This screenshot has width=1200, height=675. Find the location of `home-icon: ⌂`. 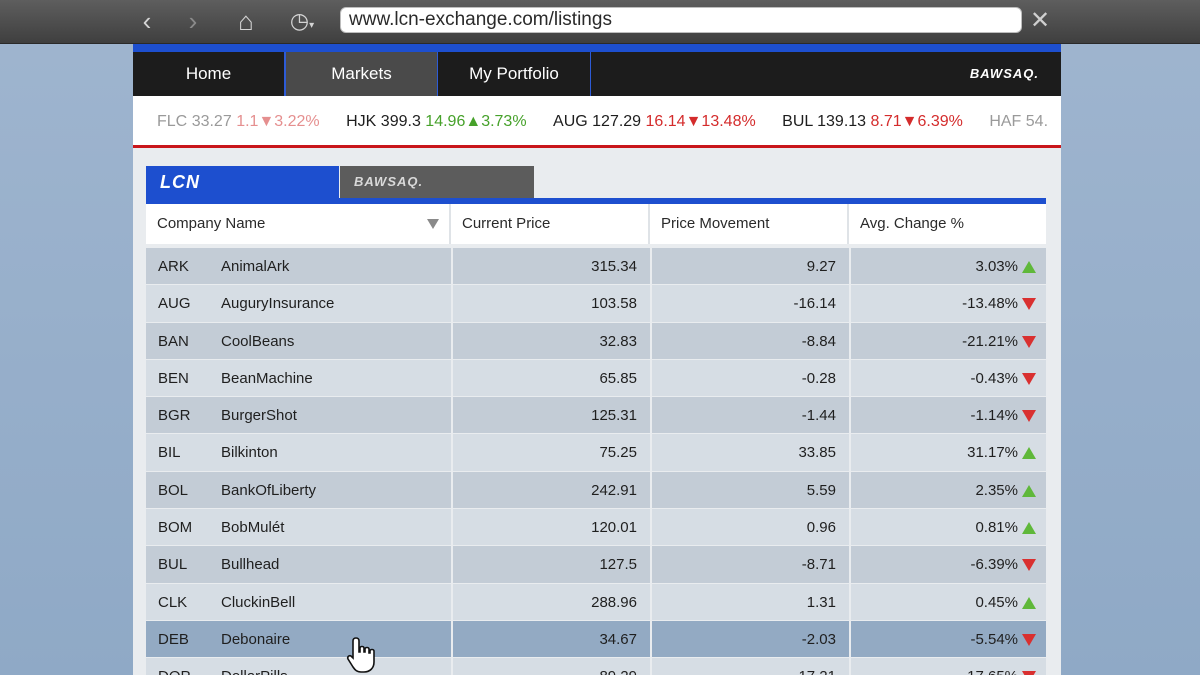

home-icon: ⌂ is located at coordinates (246, 21).